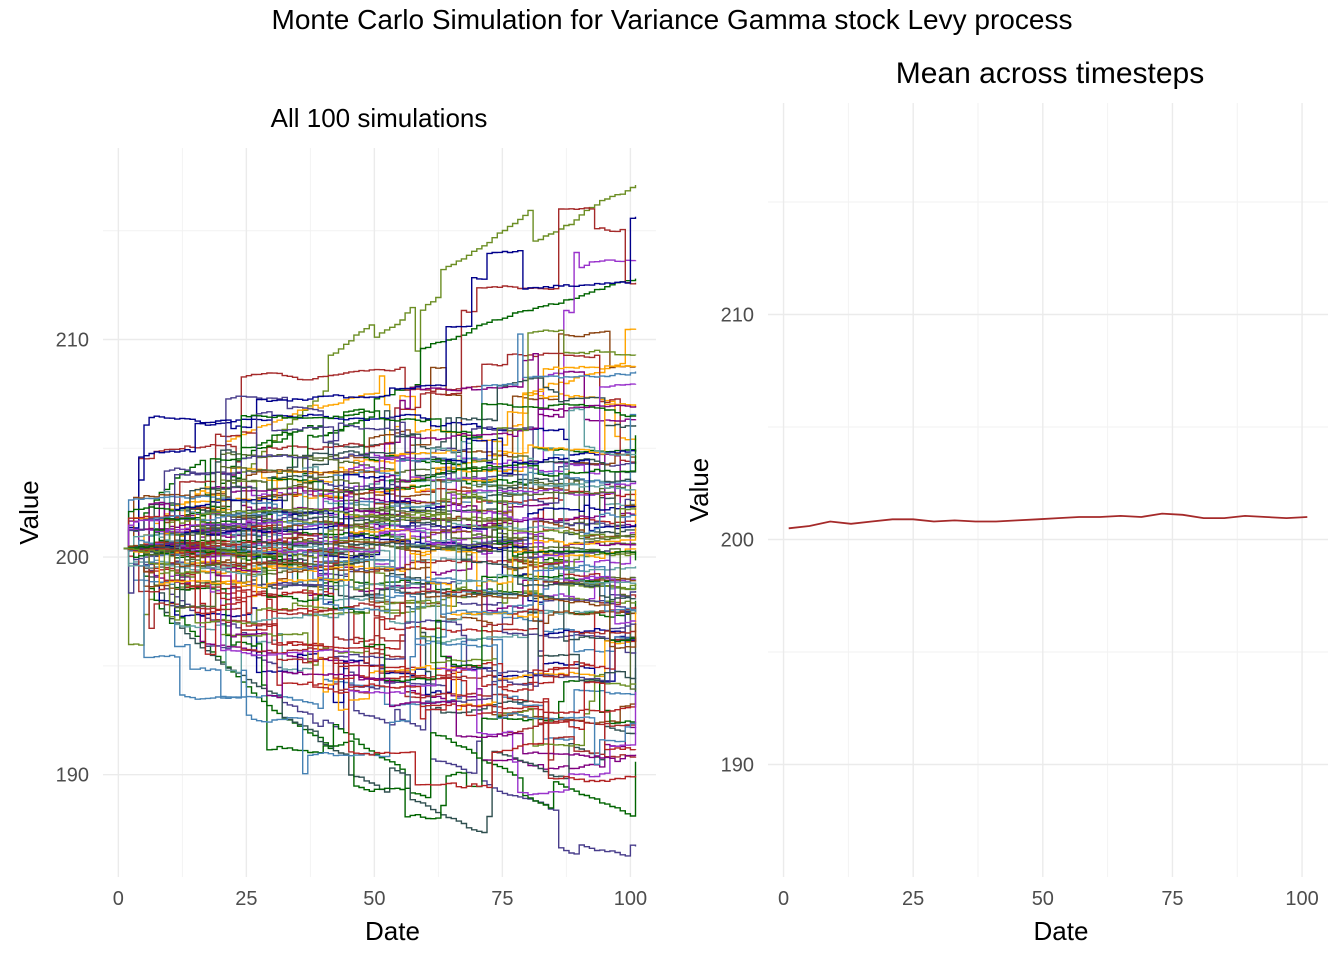 The height and width of the screenshot is (960, 1344). What do you see at coordinates (1050, 73) in the screenshot?
I see `panel-title: Mean across timesteps` at bounding box center [1050, 73].